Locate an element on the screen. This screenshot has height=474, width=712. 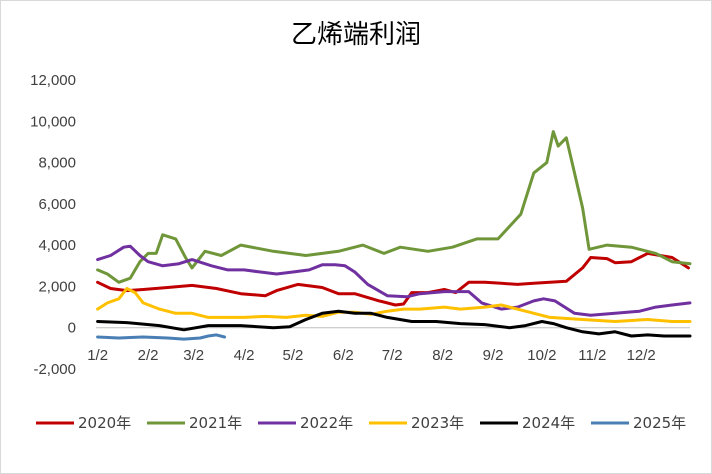
series-line-2020年 is located at coordinates (393, 279).